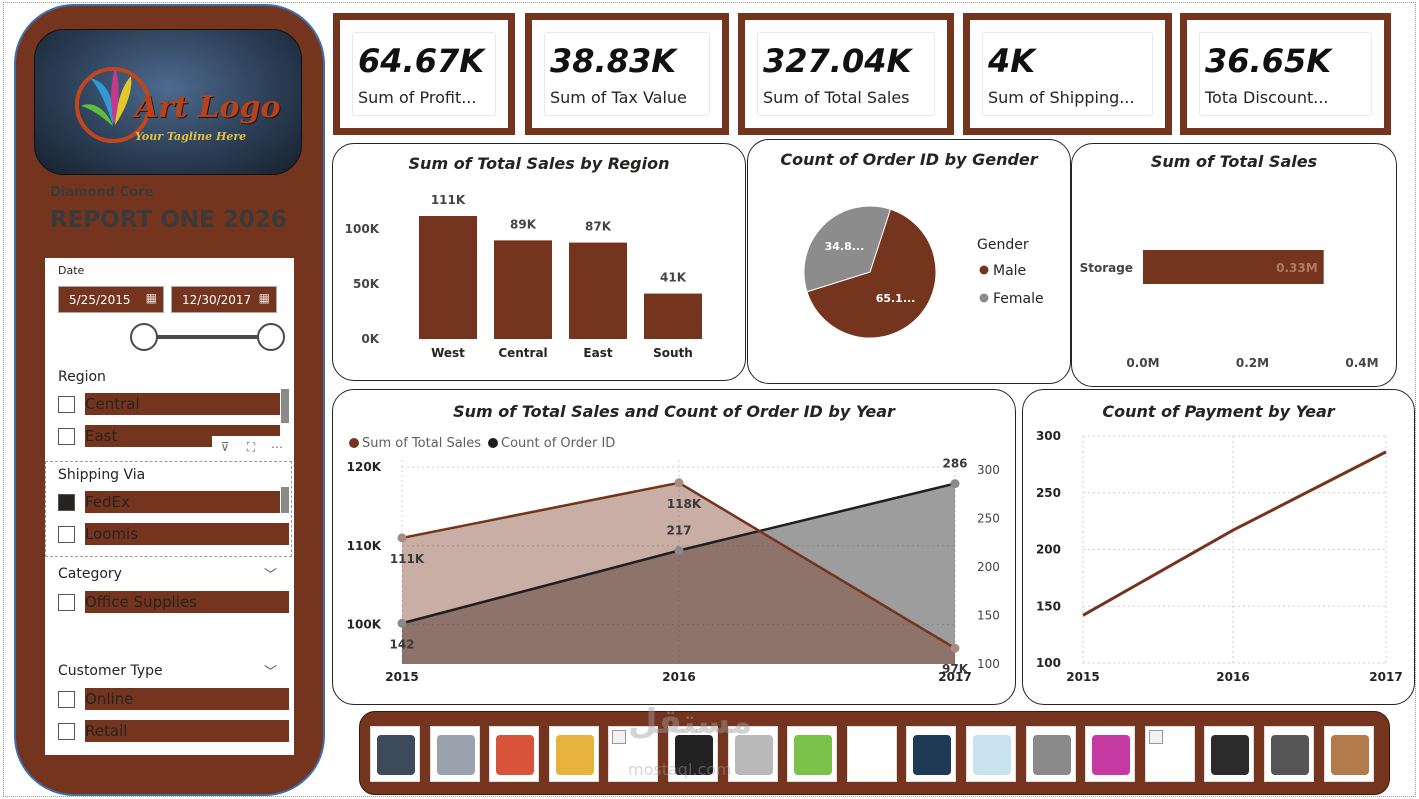 This screenshot has height=799, width=1419. I want to click on copier-icon, so click(753, 755).